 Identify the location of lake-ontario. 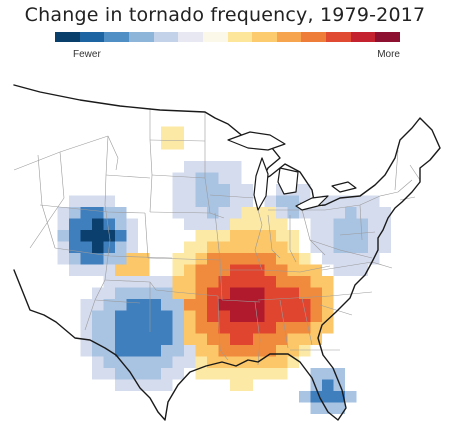
(344, 187).